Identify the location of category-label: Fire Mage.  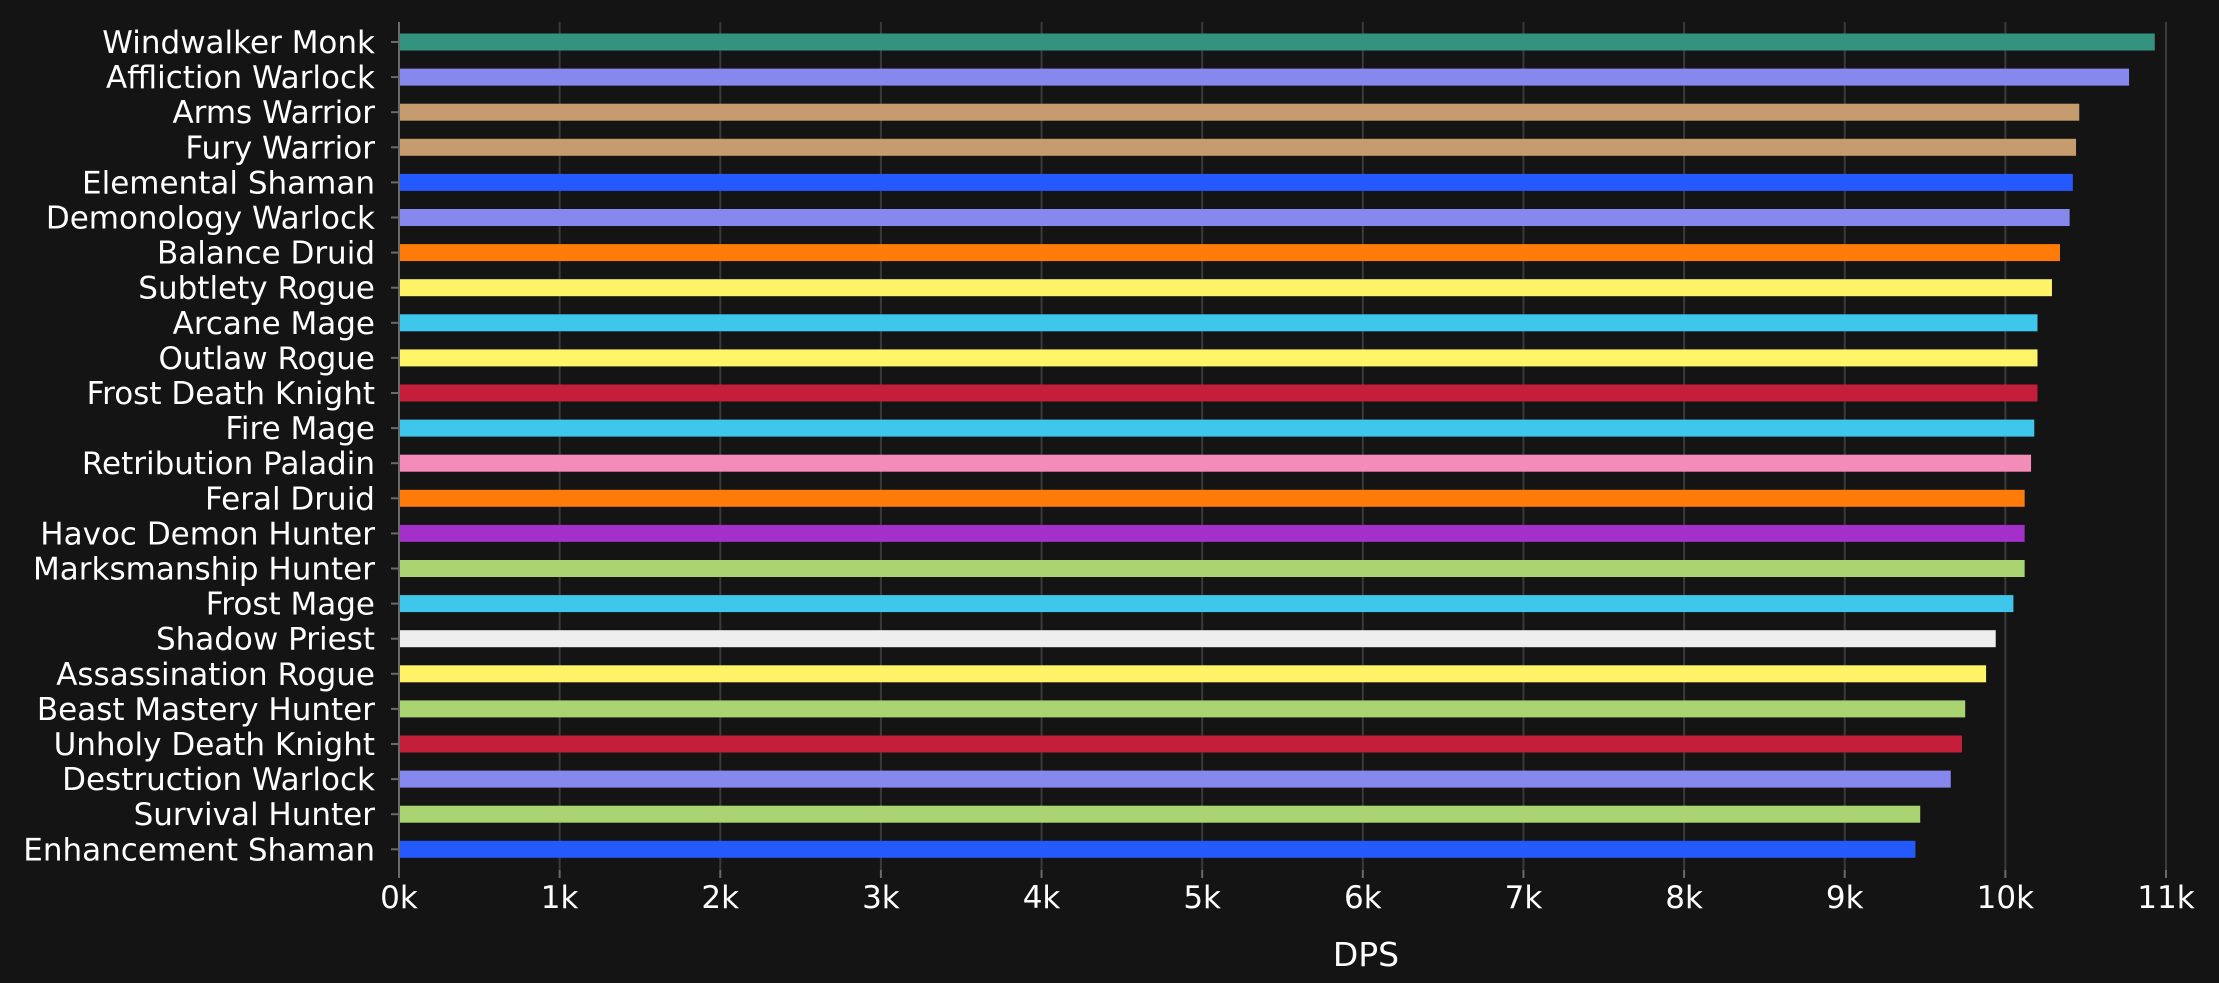
(300, 429).